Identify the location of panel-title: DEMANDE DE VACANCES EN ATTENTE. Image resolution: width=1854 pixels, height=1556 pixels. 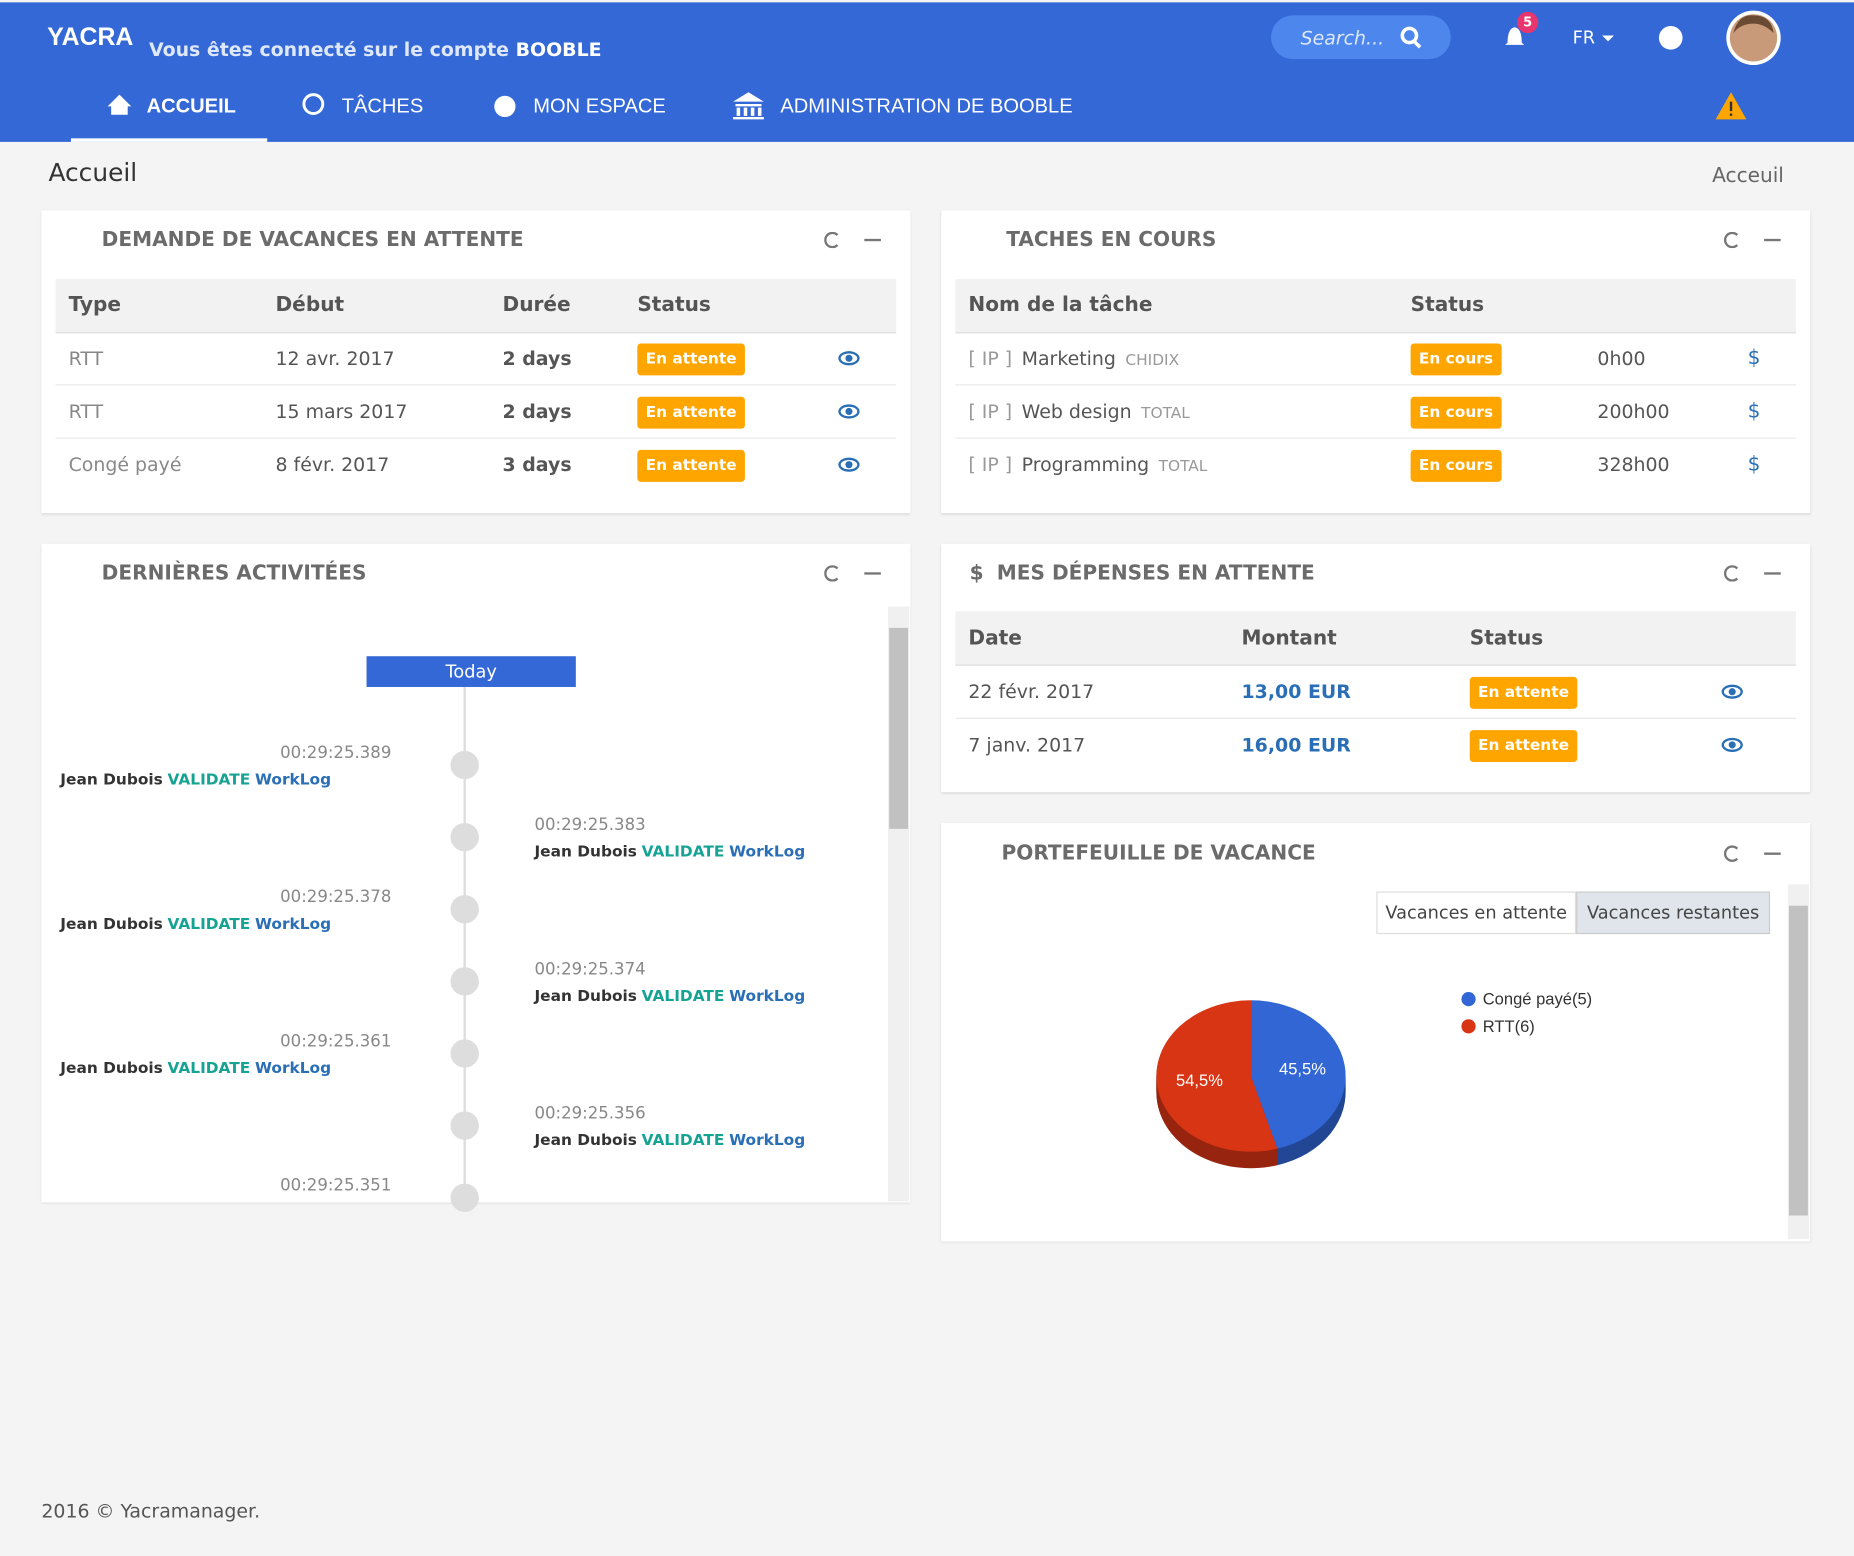
(312, 240).